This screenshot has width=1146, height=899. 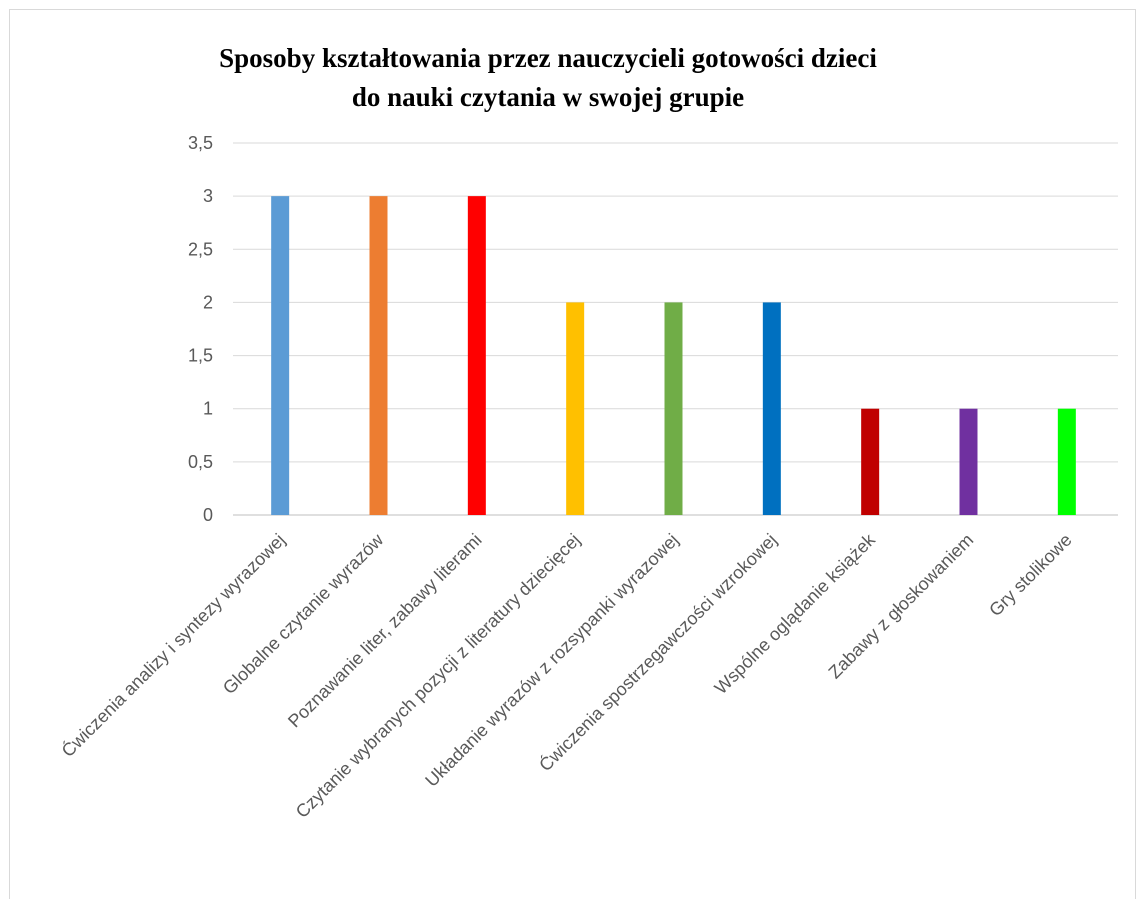 What do you see at coordinates (208, 302) in the screenshot?
I see `y-tick-label: 2` at bounding box center [208, 302].